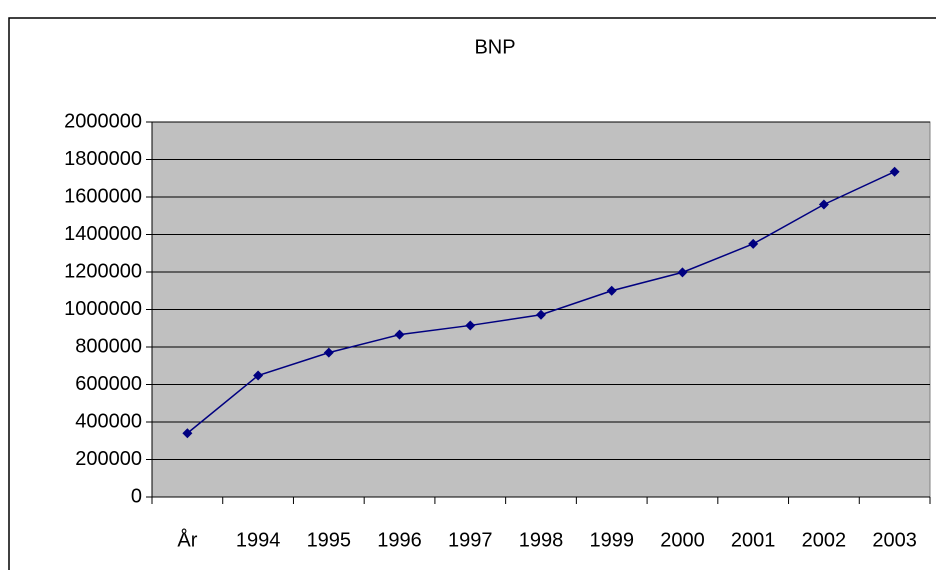  I want to click on y-tick-label: 0, so click(136, 496).